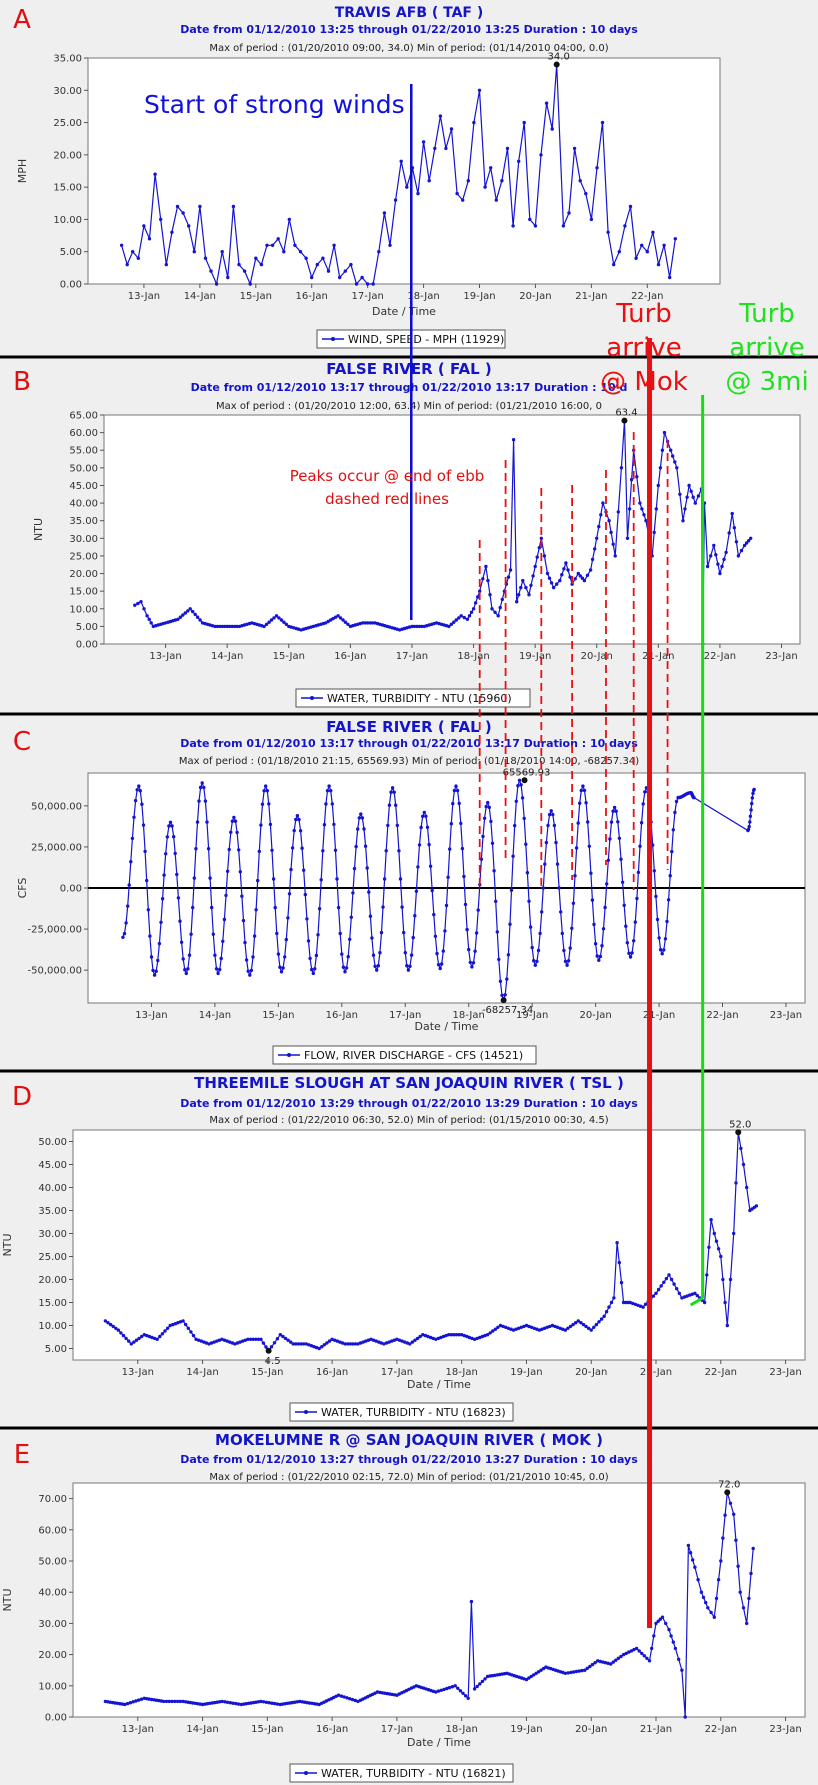 The width and height of the screenshot is (818, 1785). What do you see at coordinates (413, 1055) in the screenshot?
I see `panel-c-legend-label: FLOW, RIVER DISCHARGE - CFS (14521)` at bounding box center [413, 1055].